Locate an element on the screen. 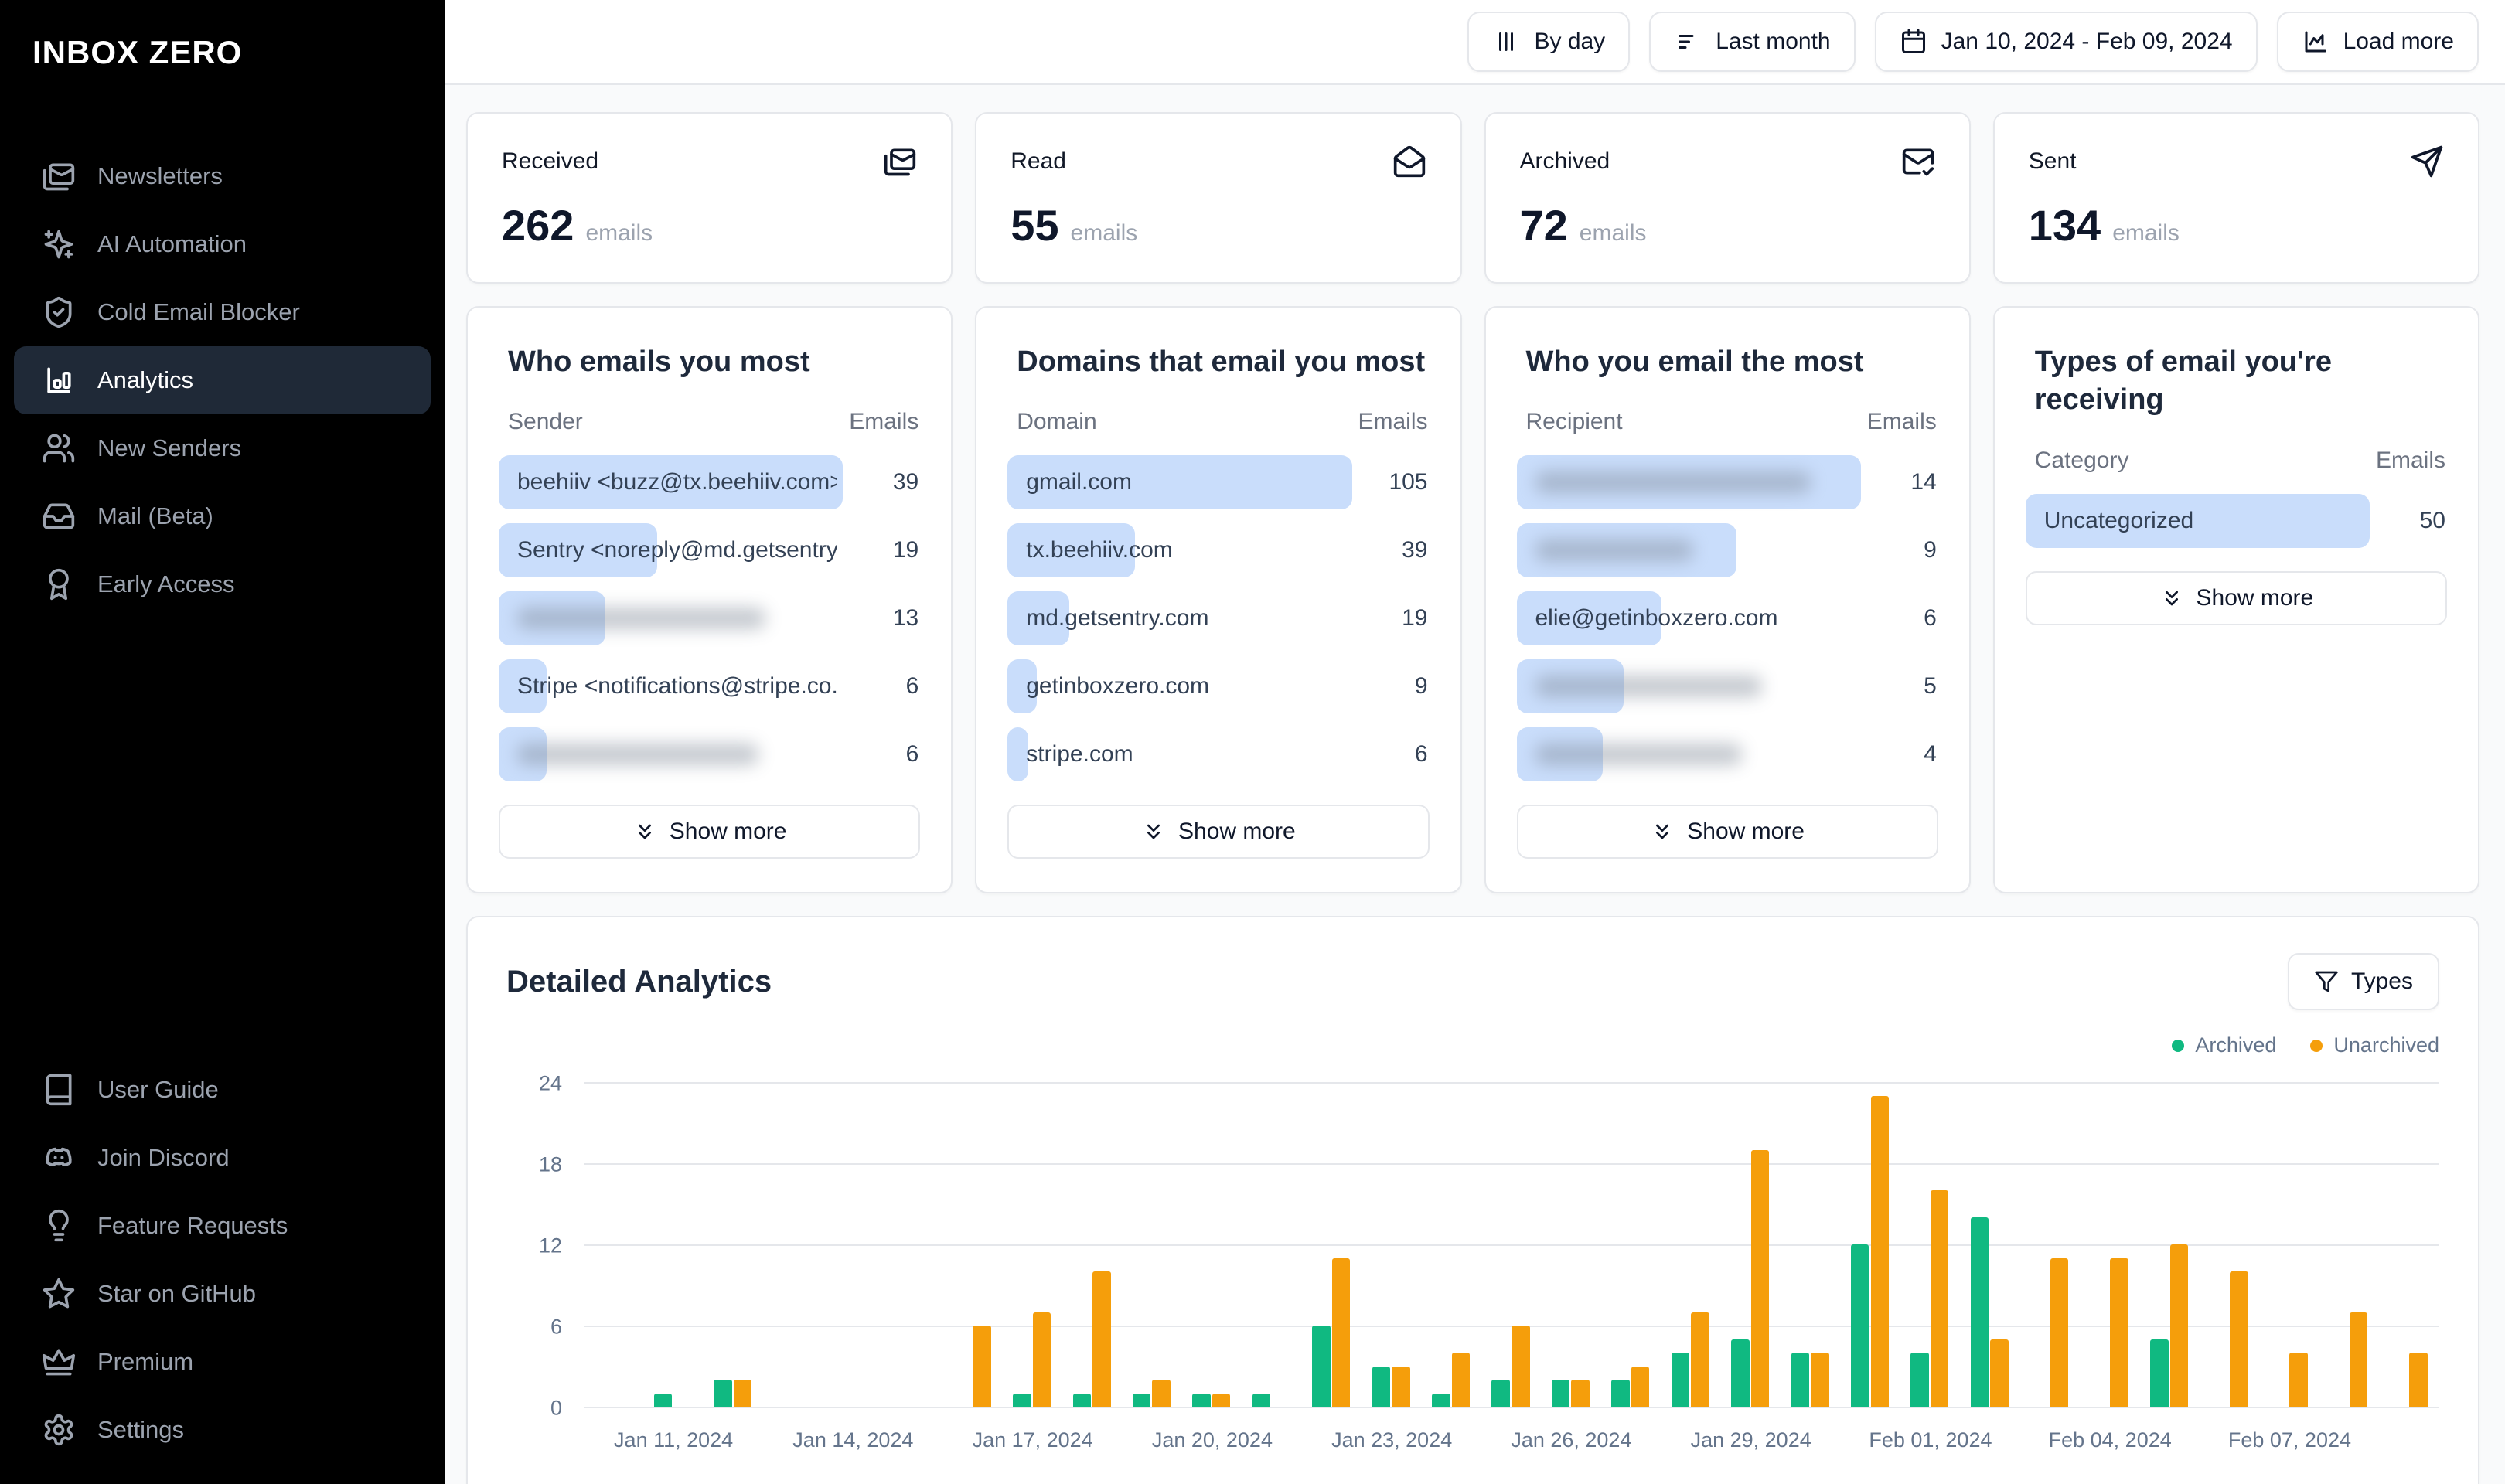 This screenshot has width=2505, height=1484. topbar-button-label: By day is located at coordinates (1570, 41).